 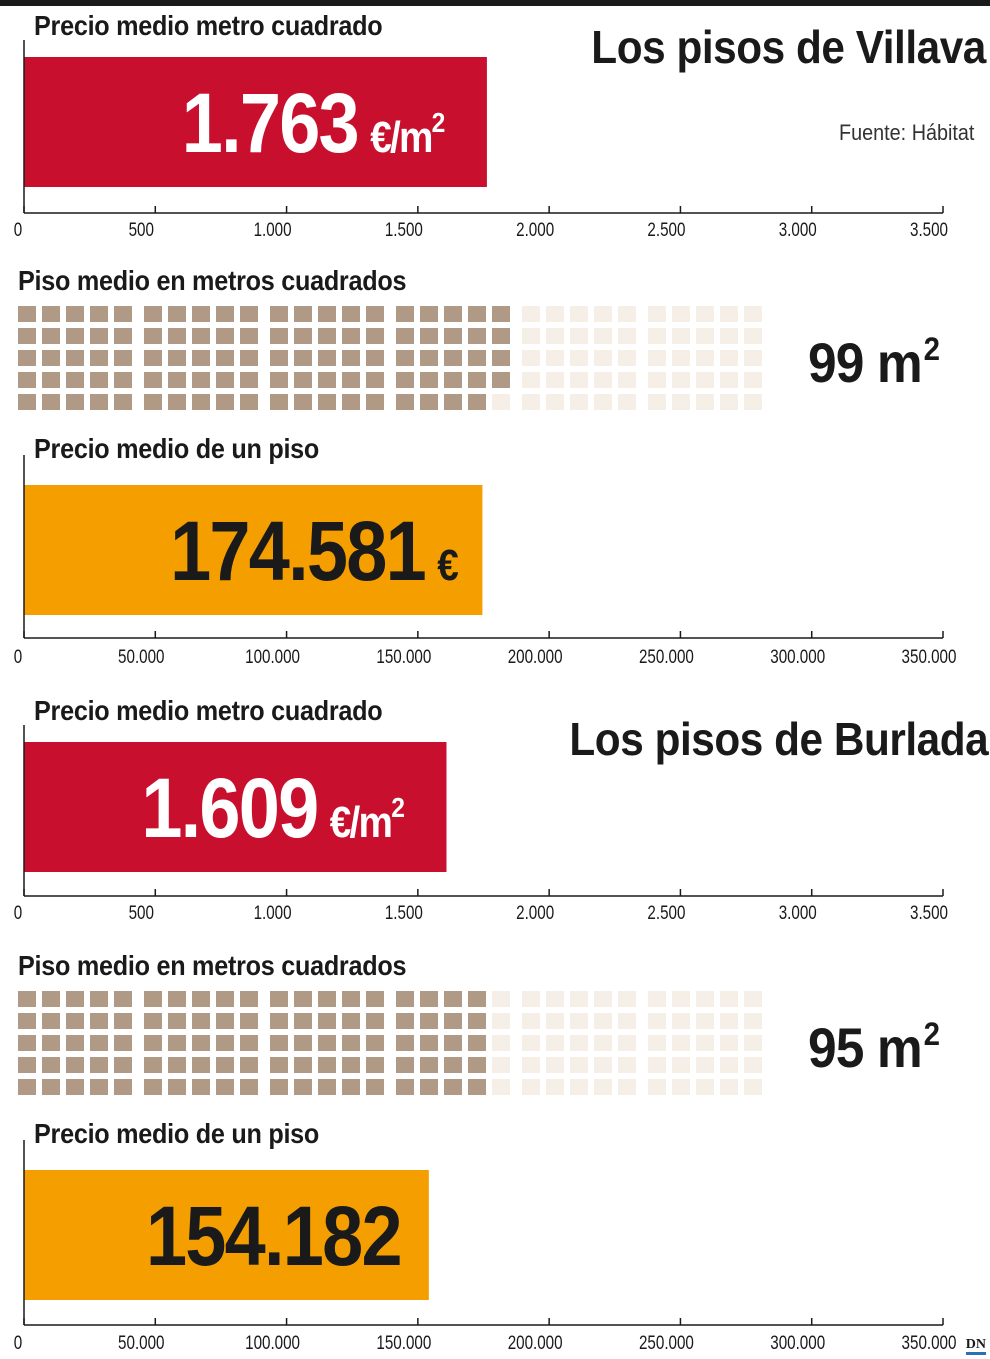 What do you see at coordinates (874, 362) in the screenshot?
I see `value-villava-size: 99 m2` at bounding box center [874, 362].